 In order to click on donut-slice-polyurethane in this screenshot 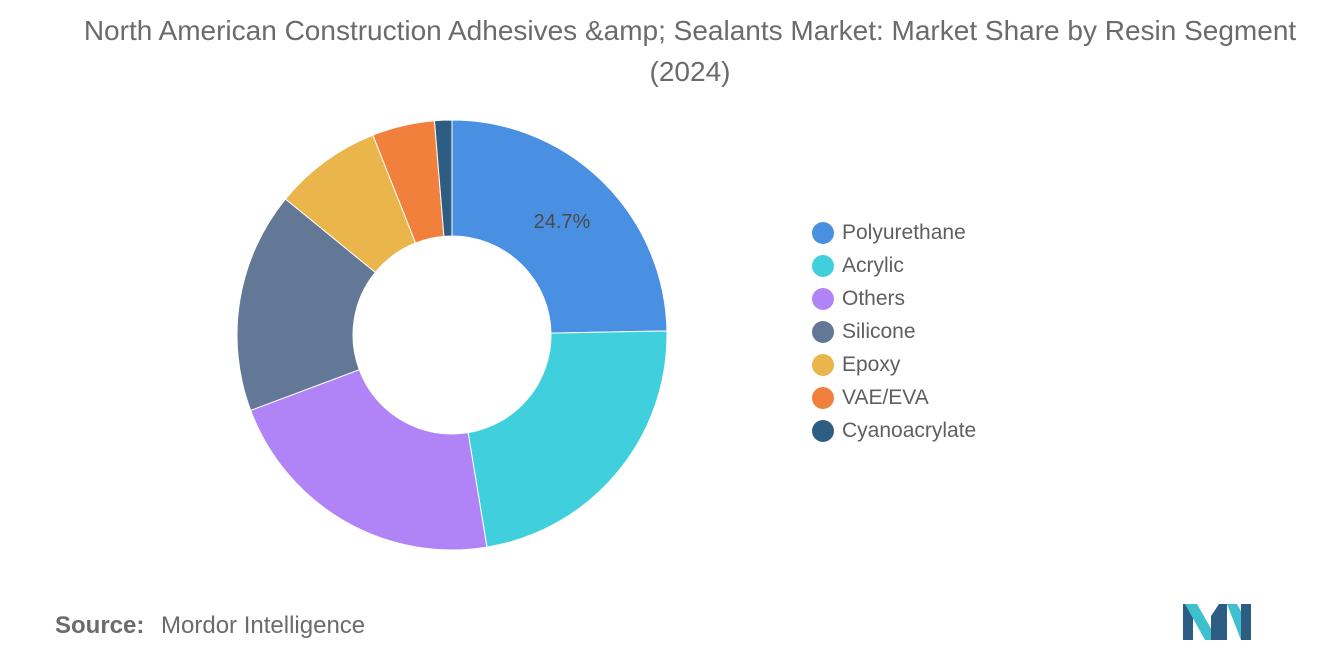, I will do `click(559, 226)`.